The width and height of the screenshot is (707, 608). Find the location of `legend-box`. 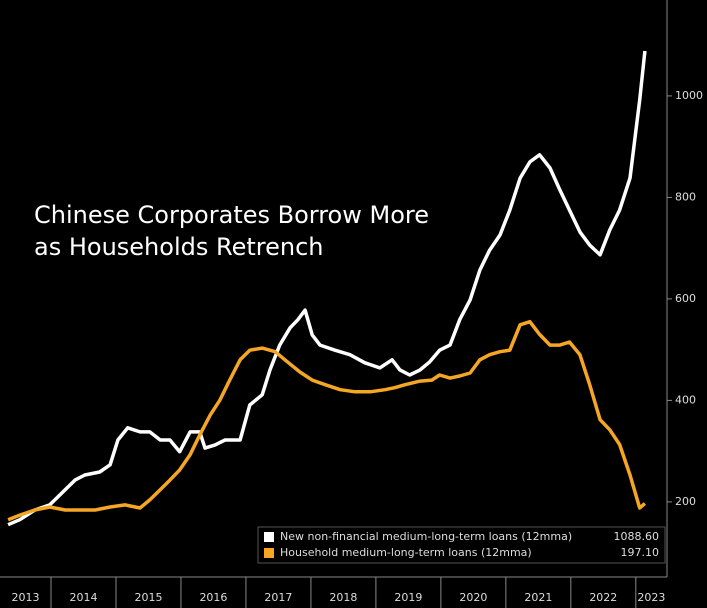

legend-box is located at coordinates (461, 545).